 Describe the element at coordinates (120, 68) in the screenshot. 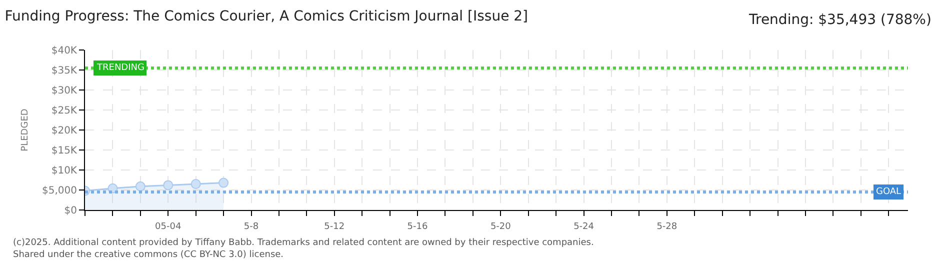

I see `ref-line-label: TRENDING` at that location.